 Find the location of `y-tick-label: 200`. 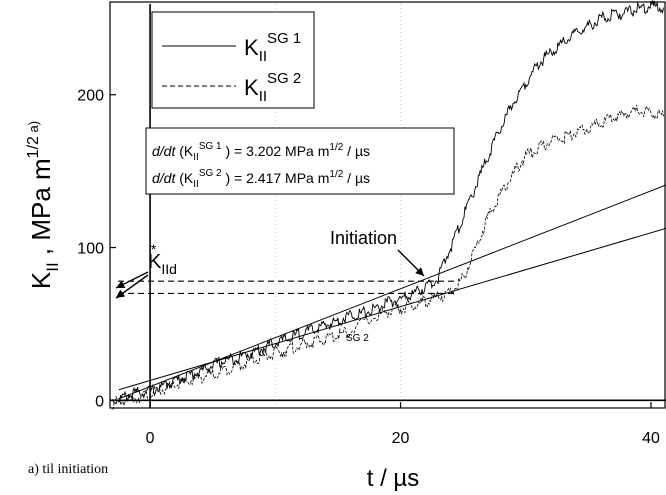

y-tick-label: 200 is located at coordinates (90, 96).